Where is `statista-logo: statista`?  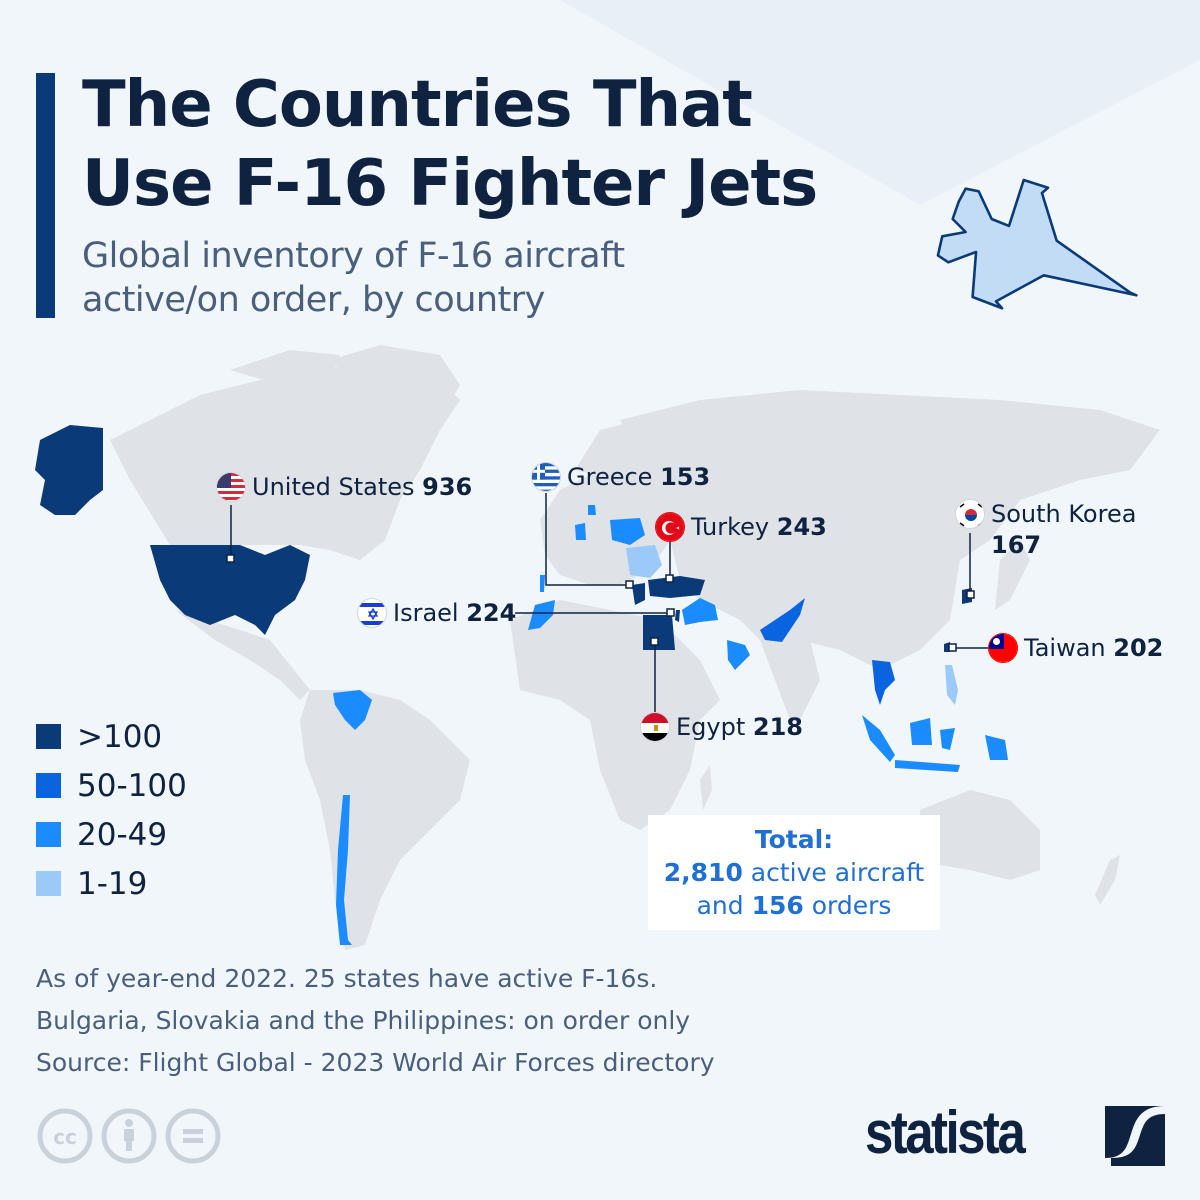 statista-logo: statista is located at coordinates (958, 1132).